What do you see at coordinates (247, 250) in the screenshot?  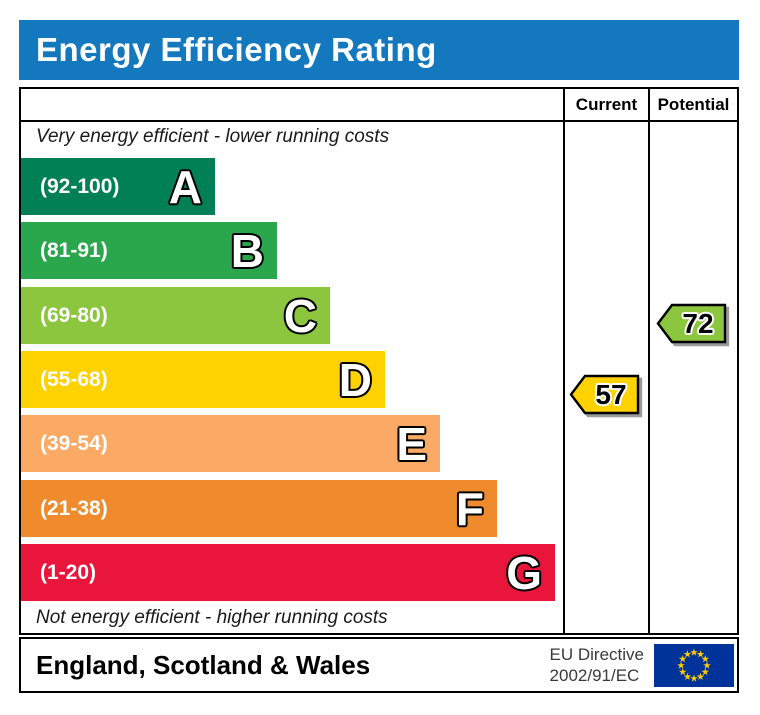 I see `band-b-letter: B` at bounding box center [247, 250].